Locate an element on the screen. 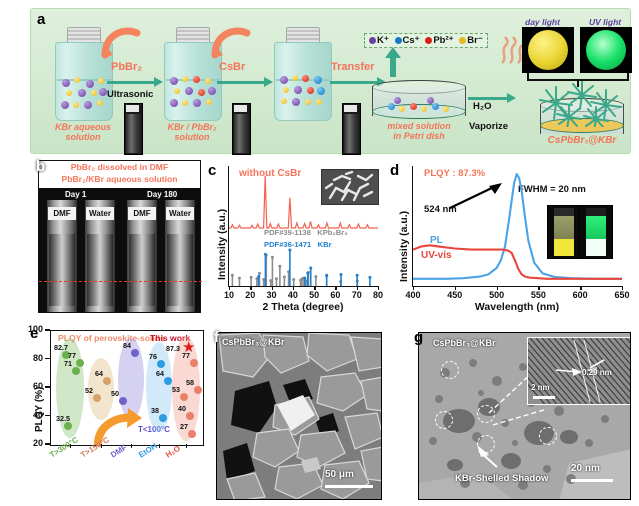  jar1-caption-line2: solution is located at coordinates (83, 137).